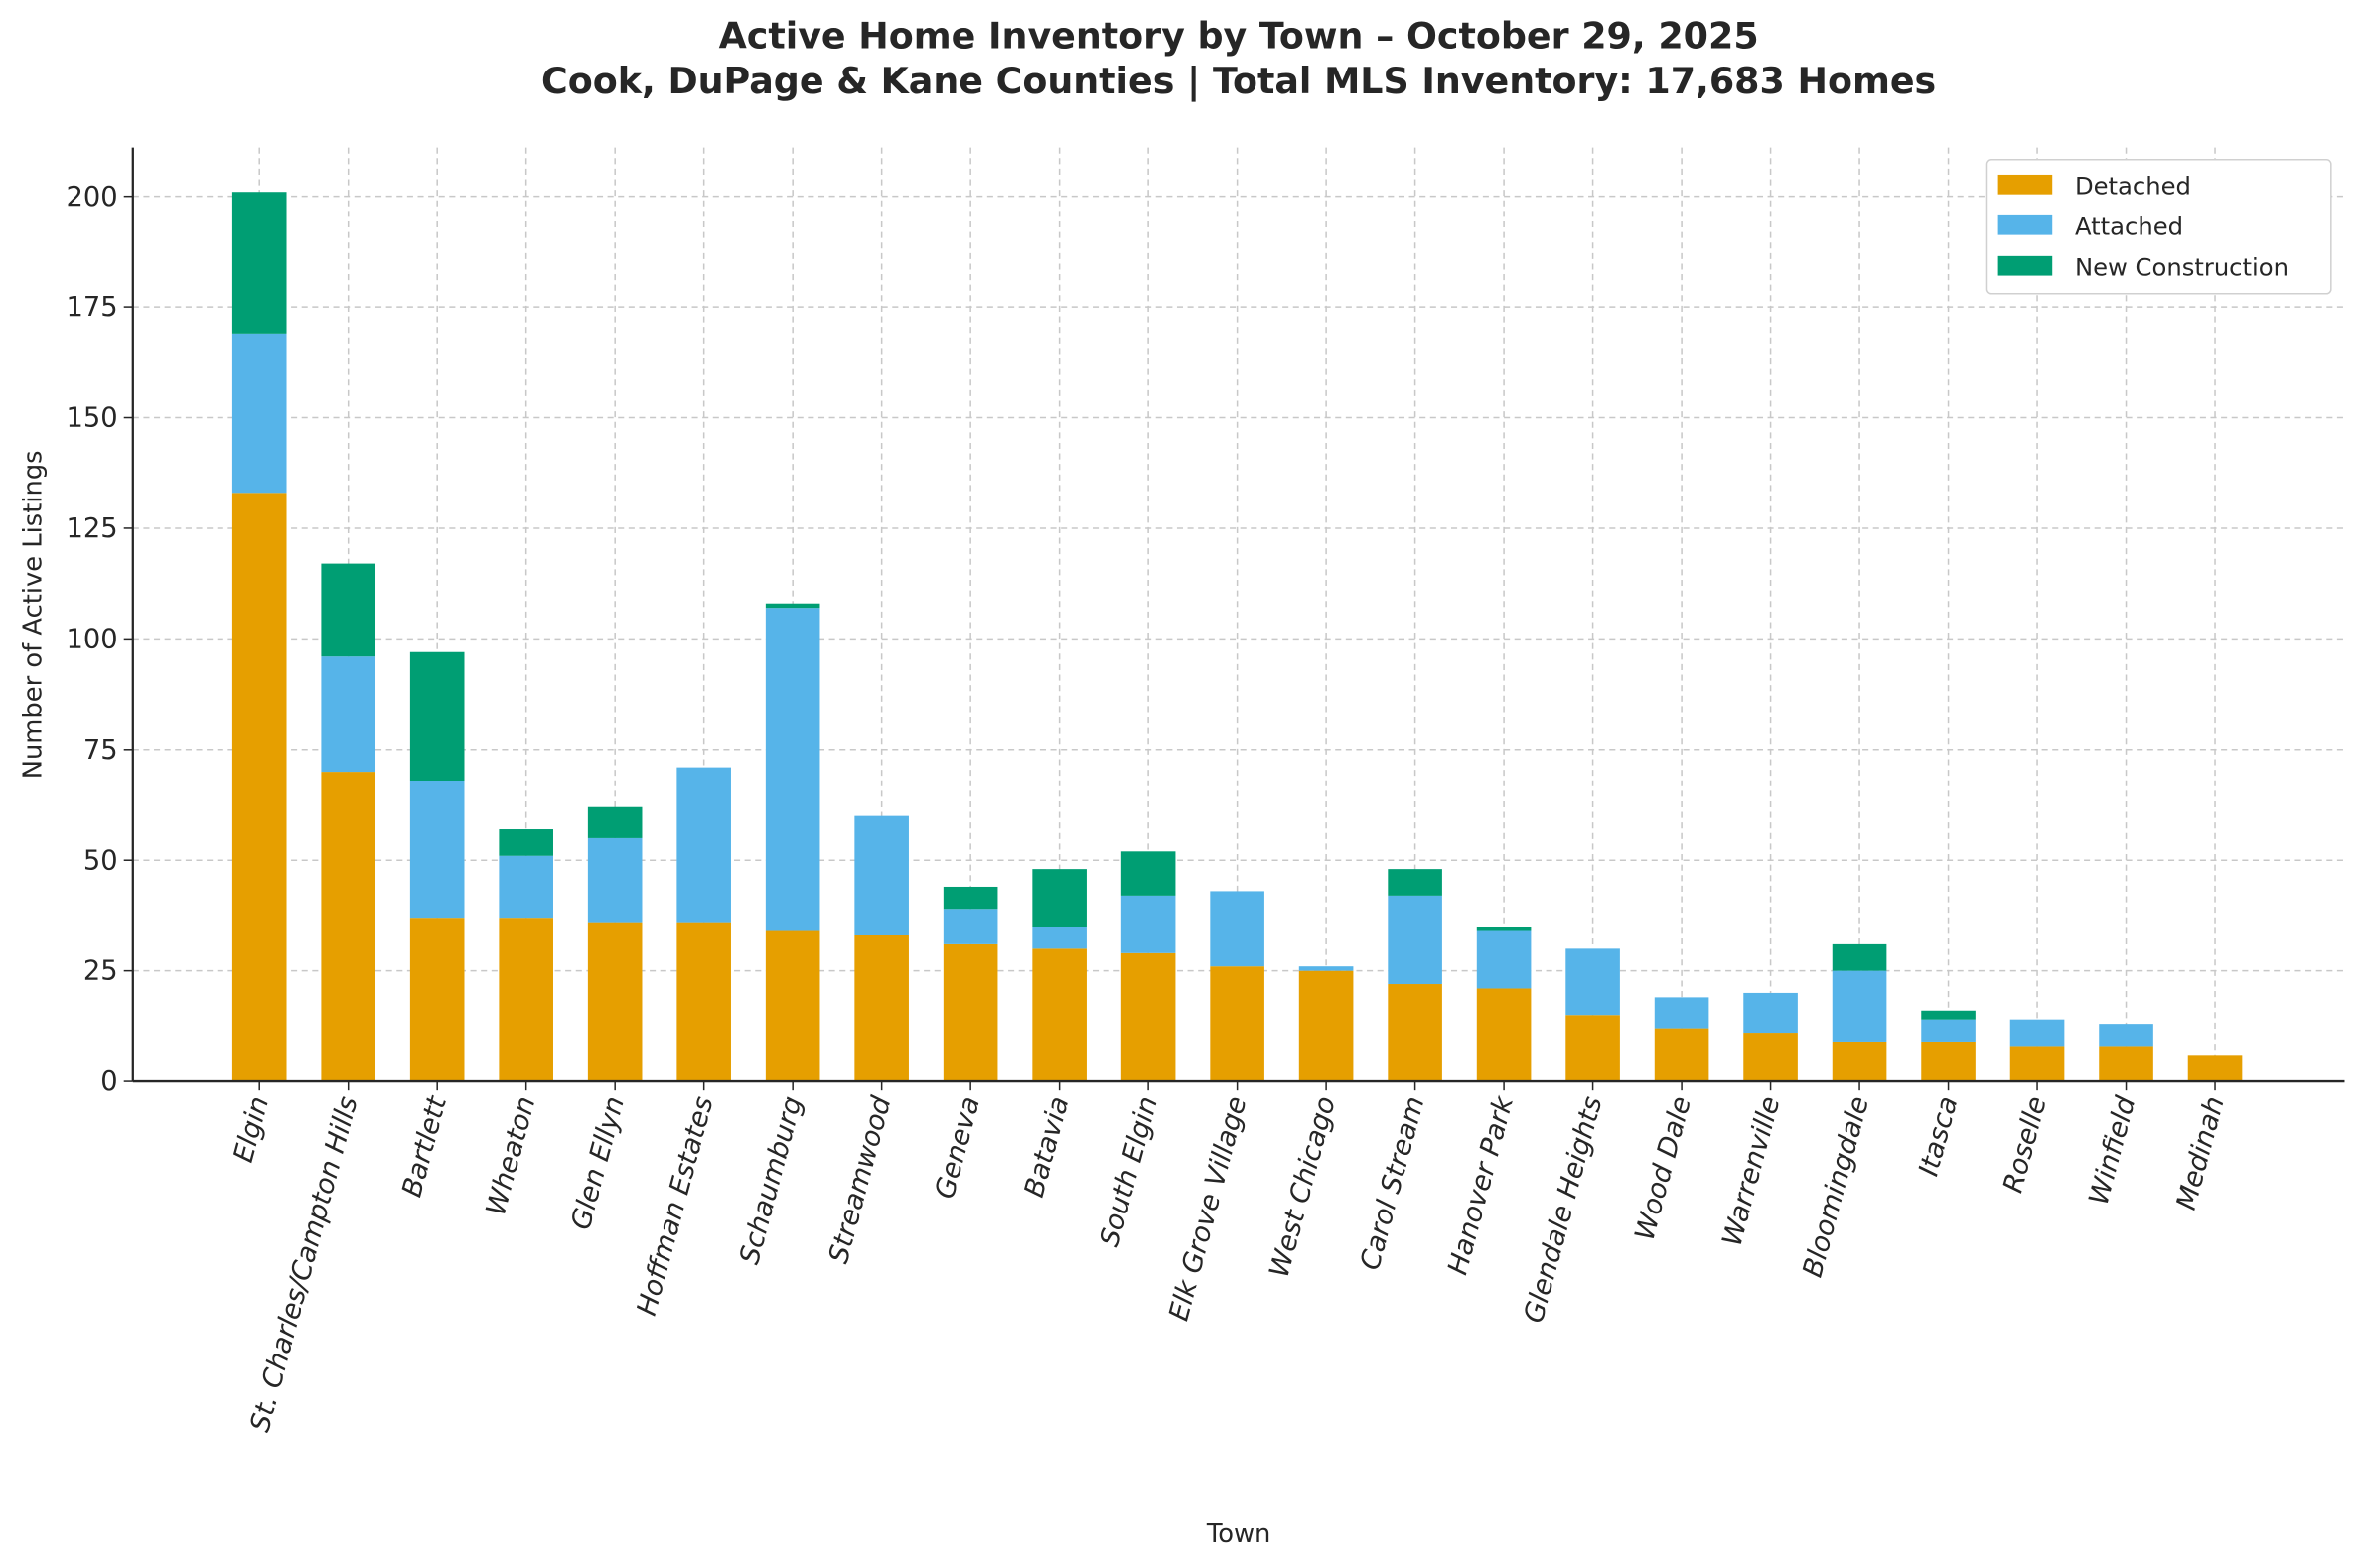 This screenshot has width=2363, height=1568. I want to click on y-tick-label: 150, so click(92, 418).